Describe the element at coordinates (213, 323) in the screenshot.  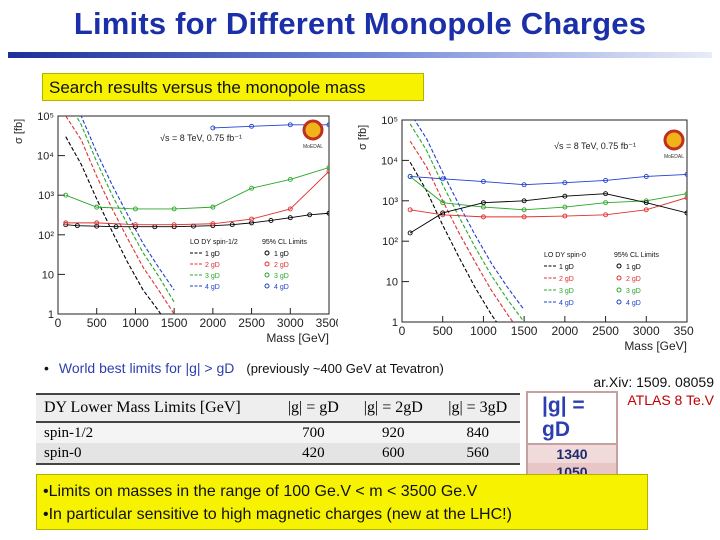
I see `x-tick-label: 2000` at that location.